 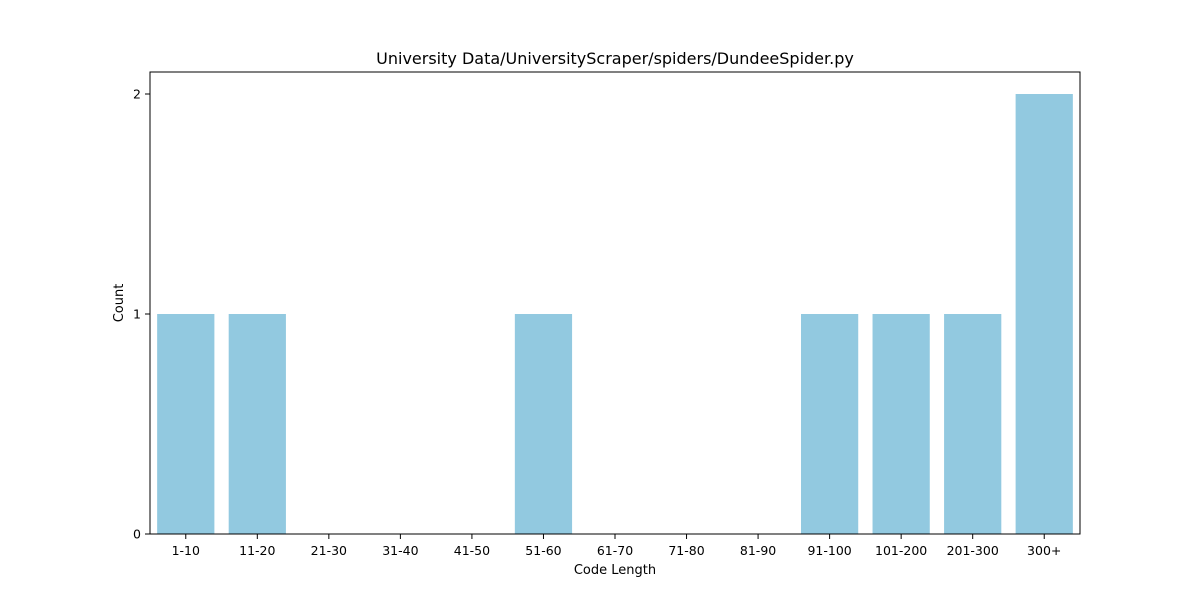 I want to click on x-tick-label: 21-30, so click(x=329, y=550).